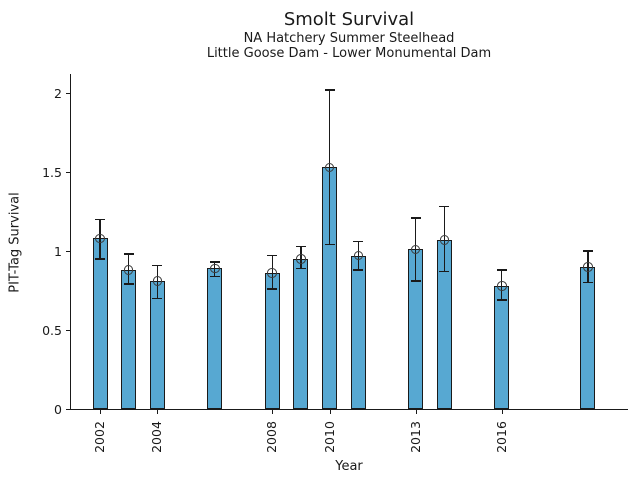  What do you see at coordinates (157, 345) in the screenshot?
I see `bar-2004` at bounding box center [157, 345].